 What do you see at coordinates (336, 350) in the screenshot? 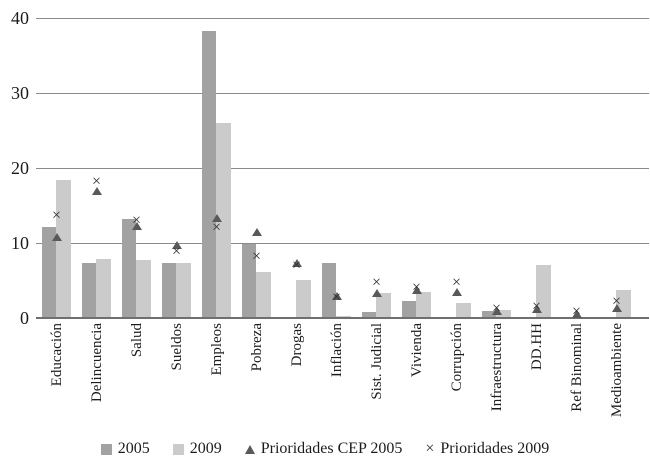
I see `x-label-Inflación: Inflación` at bounding box center [336, 350].